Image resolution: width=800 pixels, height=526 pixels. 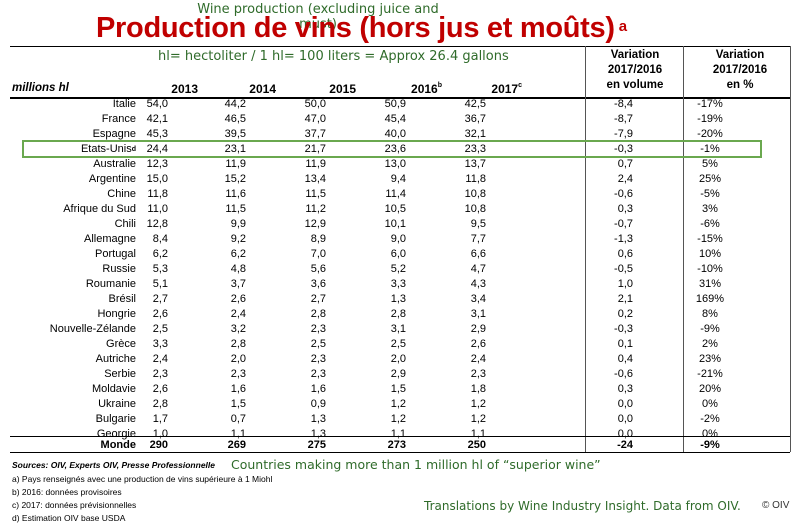 I want to click on table-row: Georgie 1,0 1,1 1,3 1,1 1,1 0,0 0%, so click(x=400, y=434).